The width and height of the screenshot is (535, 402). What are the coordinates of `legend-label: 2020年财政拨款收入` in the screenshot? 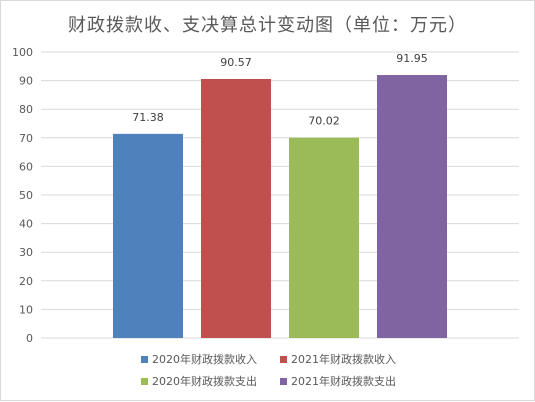 It's located at (204, 359).